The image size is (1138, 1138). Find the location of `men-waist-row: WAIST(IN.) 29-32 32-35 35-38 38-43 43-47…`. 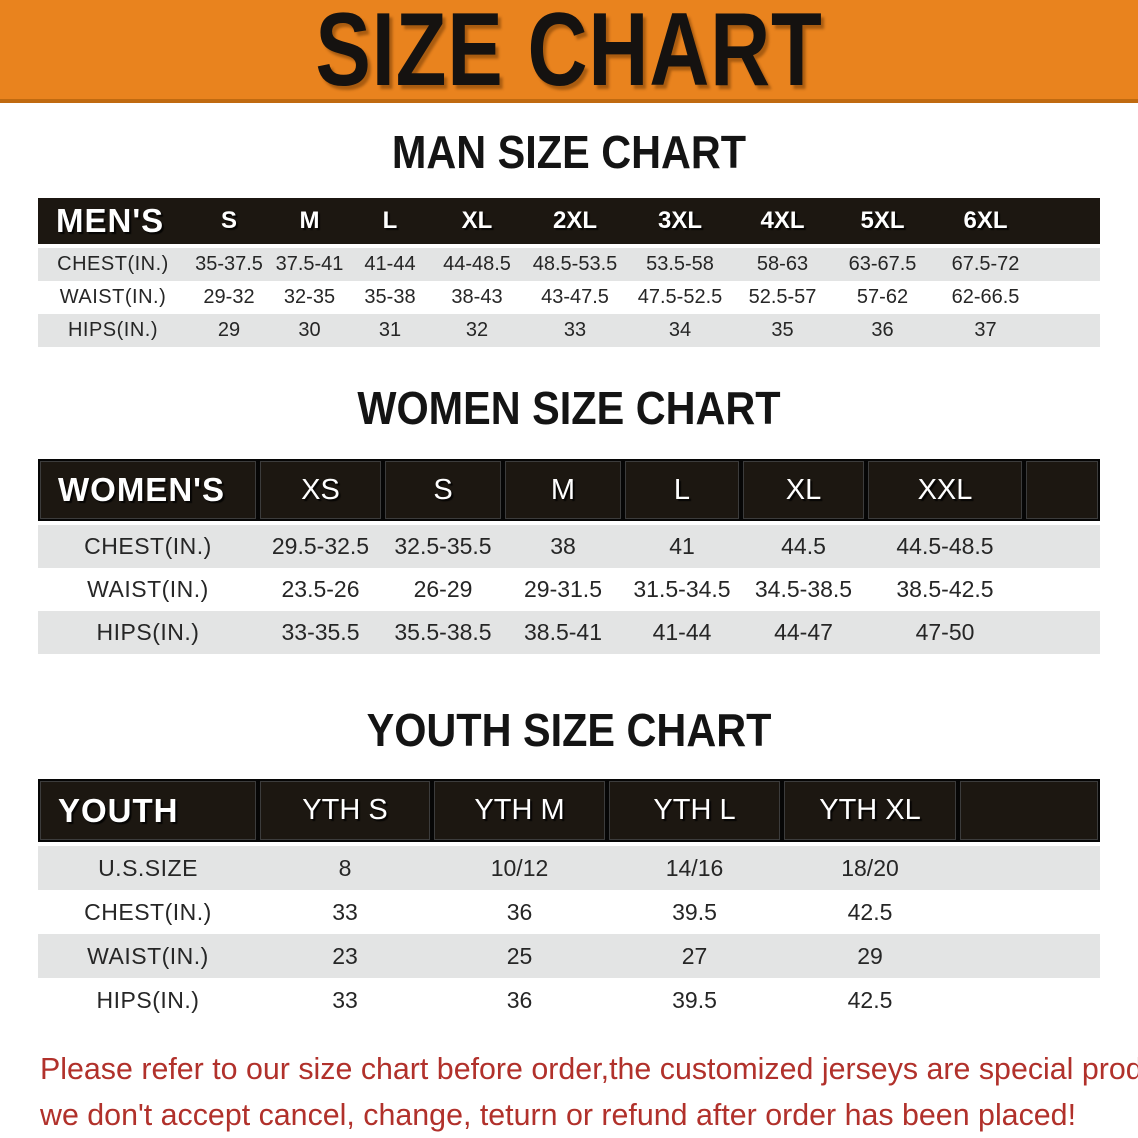

men-waist-row: WAIST(IN.) 29-32 32-35 35-38 38-43 43-47… is located at coordinates (569, 297).